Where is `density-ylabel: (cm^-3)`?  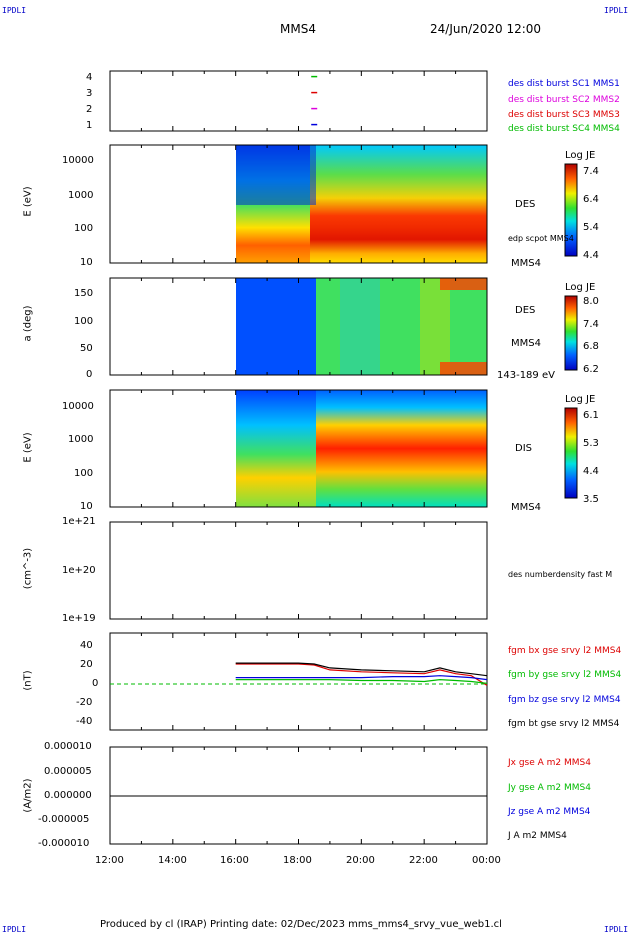 density-ylabel: (cm^-3) is located at coordinates (28, 568).